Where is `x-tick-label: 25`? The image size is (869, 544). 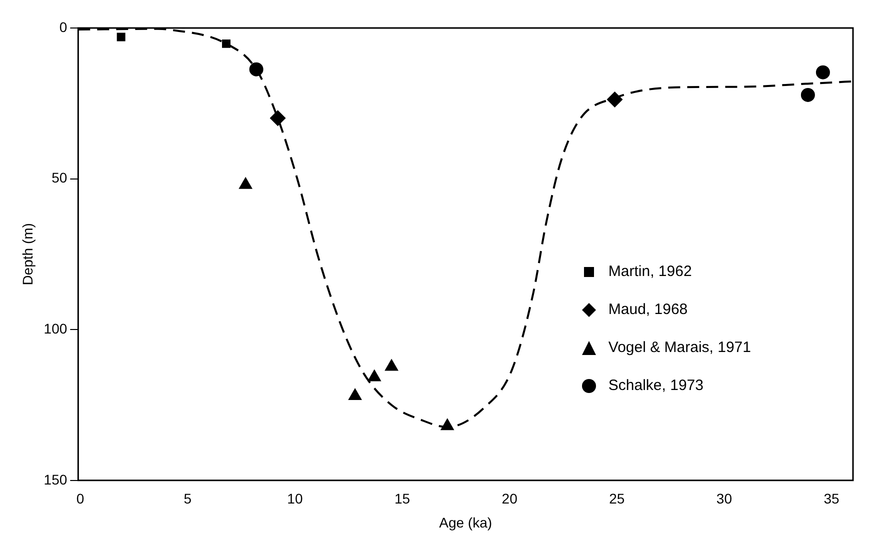 x-tick-label: 25 is located at coordinates (617, 498).